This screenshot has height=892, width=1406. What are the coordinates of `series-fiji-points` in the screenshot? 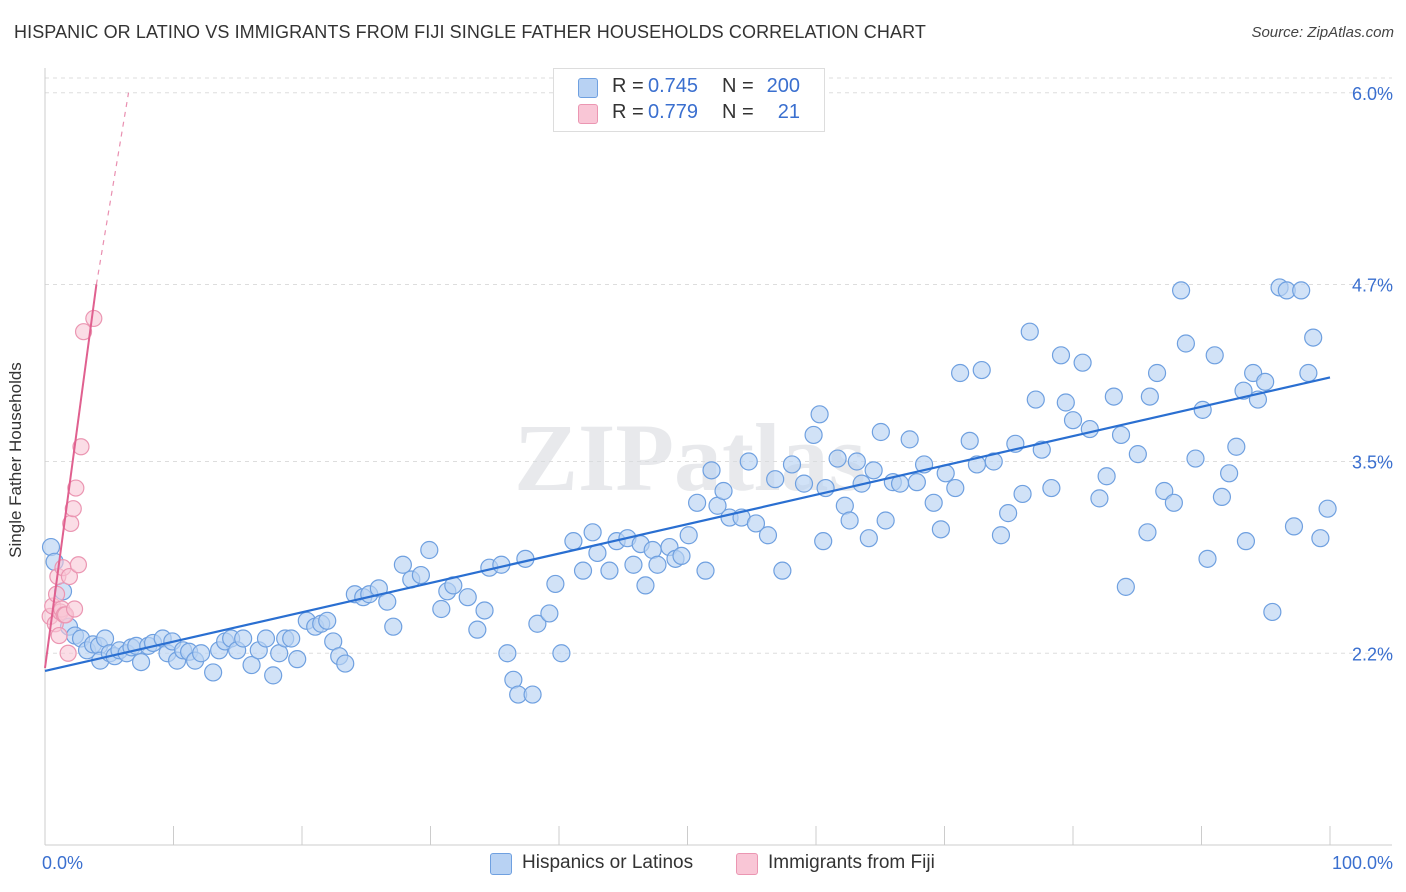 It's located at (72, 485).